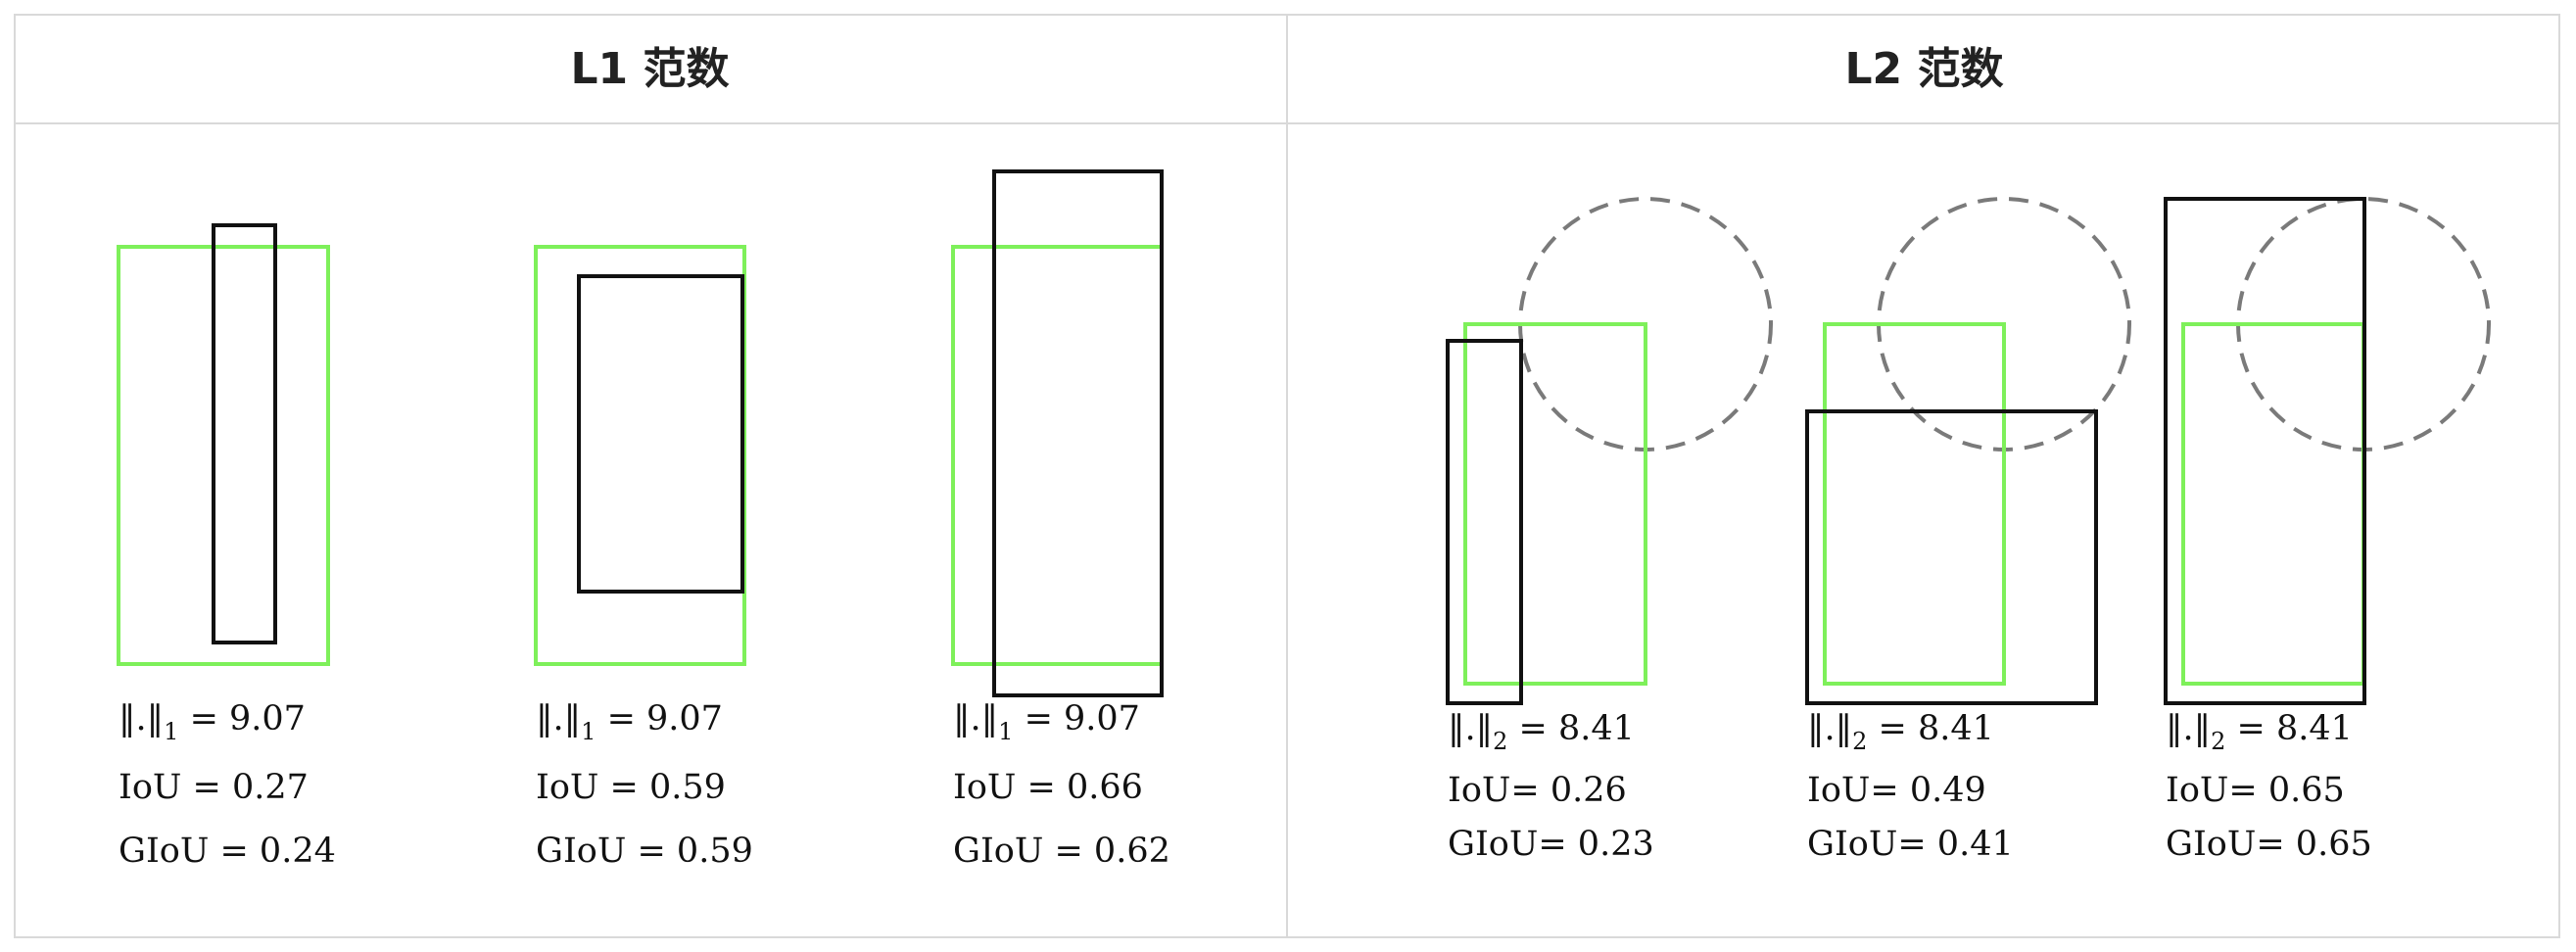  Describe the element at coordinates (650, 69) in the screenshot. I see `column-title-l1-norm: L1 范数` at that location.